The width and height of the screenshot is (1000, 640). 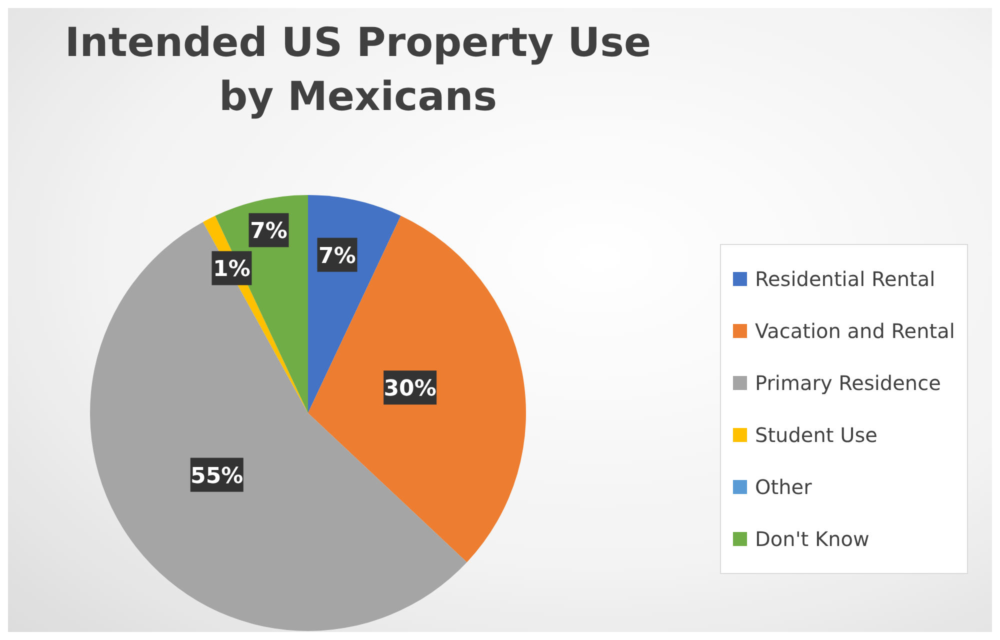 I want to click on data-label: 30%, so click(x=410, y=389).